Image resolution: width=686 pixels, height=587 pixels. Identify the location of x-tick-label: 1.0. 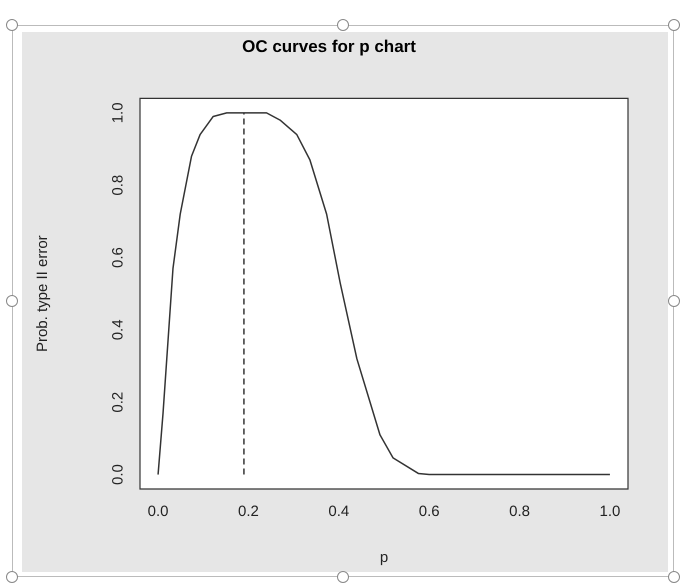
(609, 511).